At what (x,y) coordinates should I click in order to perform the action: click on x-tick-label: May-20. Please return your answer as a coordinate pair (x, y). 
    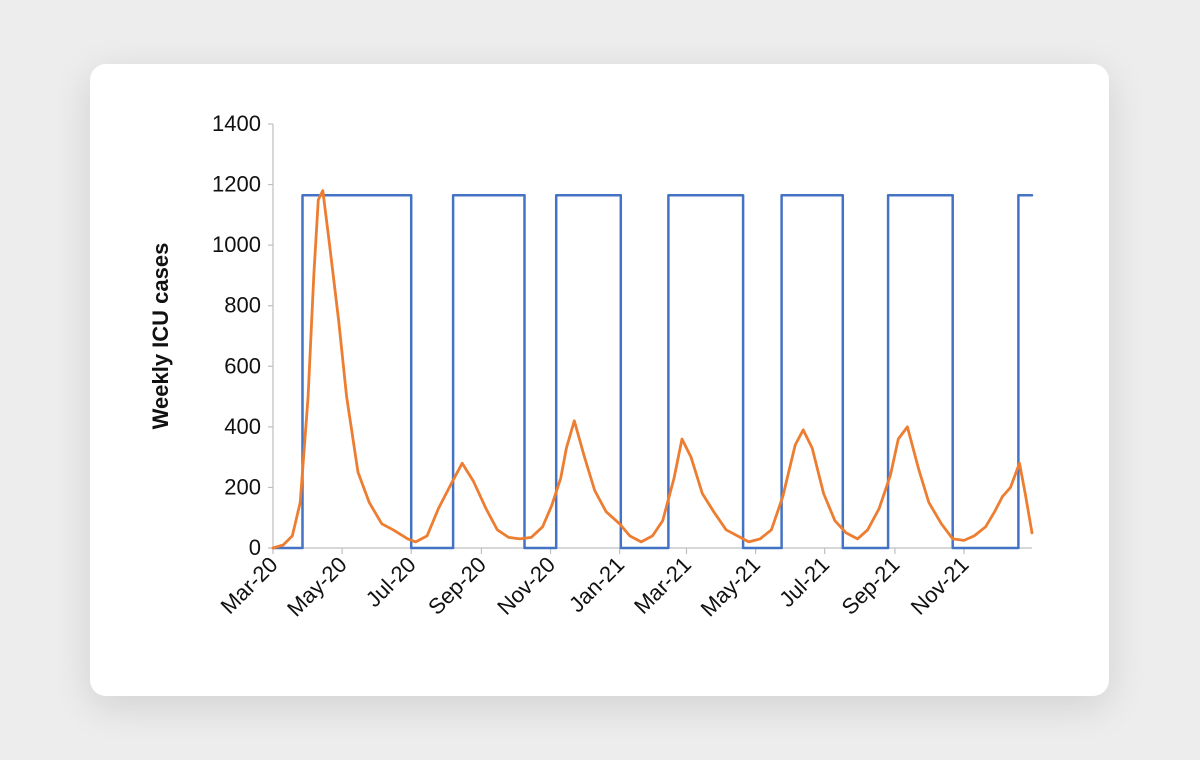
    Looking at the image, I should click on (317, 587).